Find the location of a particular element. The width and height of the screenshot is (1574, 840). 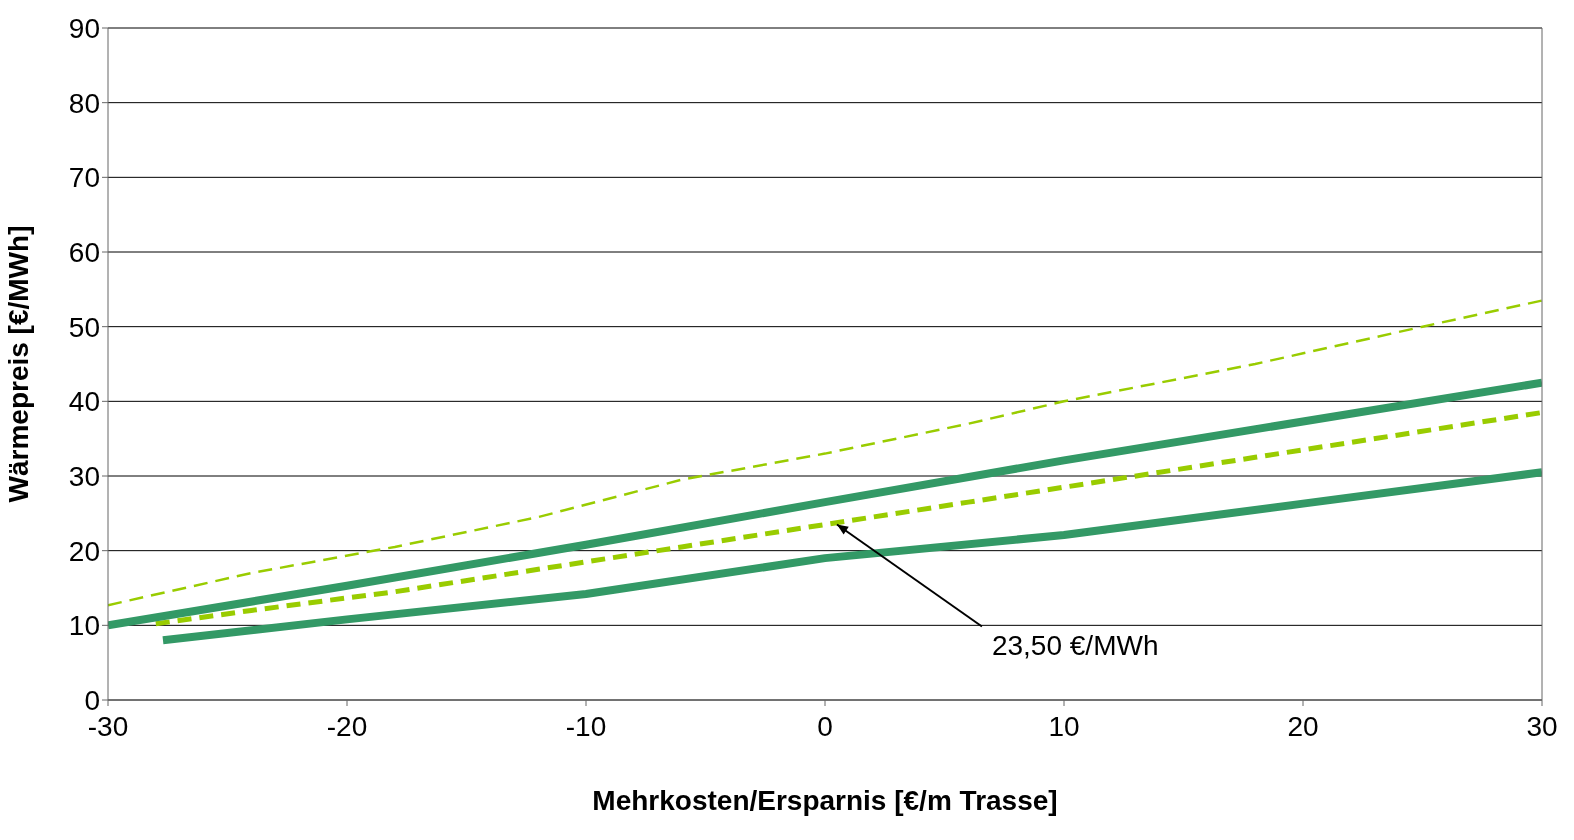

y-tick-label: 80 is located at coordinates (84, 103).